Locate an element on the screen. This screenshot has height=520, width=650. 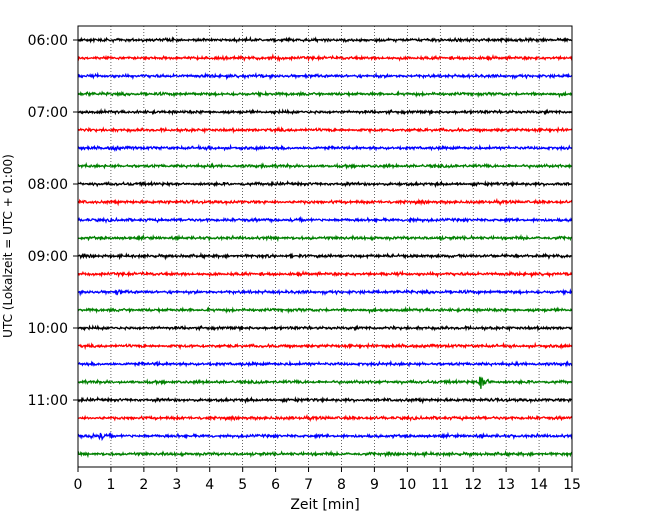
x-tick-label: 3 is located at coordinates (176, 485).